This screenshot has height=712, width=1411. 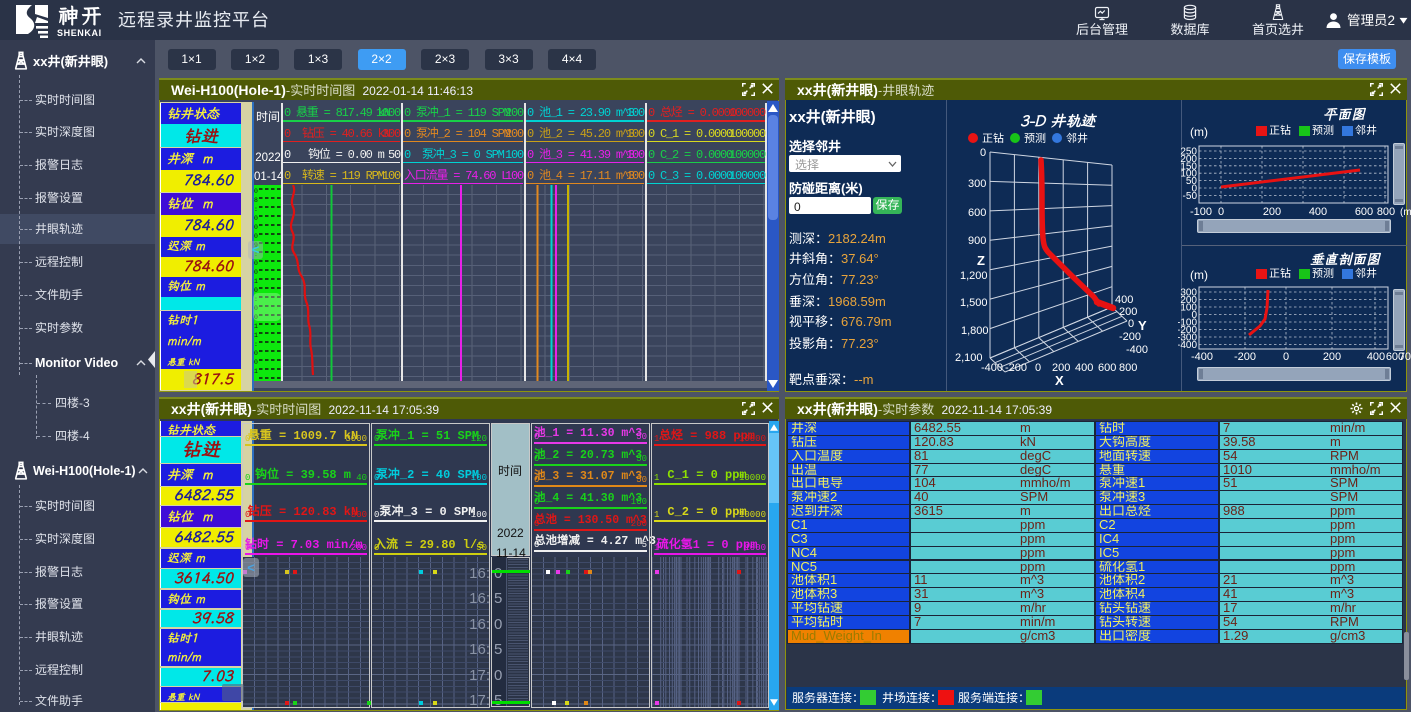 What do you see at coordinates (1405, 357) in the screenshot?
I see `svg-text: 700` at bounding box center [1405, 357].